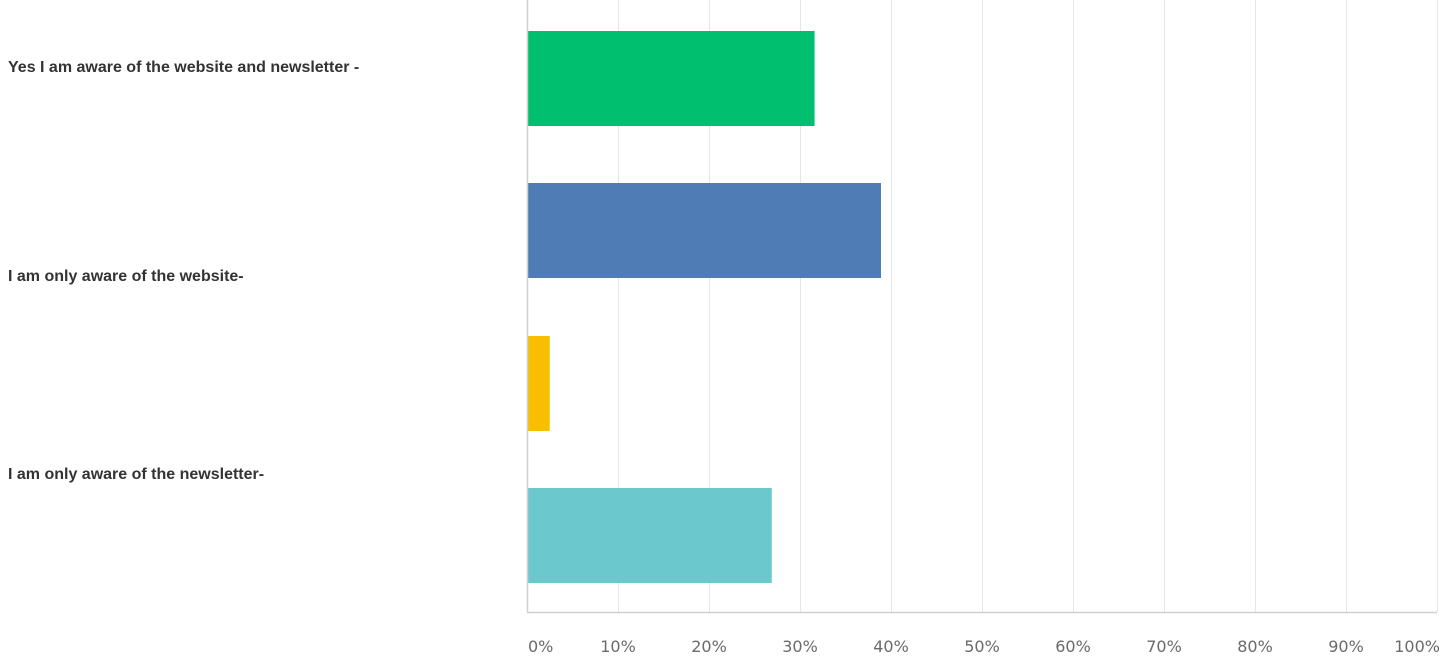 The height and width of the screenshot is (659, 1441). What do you see at coordinates (1417, 646) in the screenshot?
I see `tick-label-100: 100%` at bounding box center [1417, 646].